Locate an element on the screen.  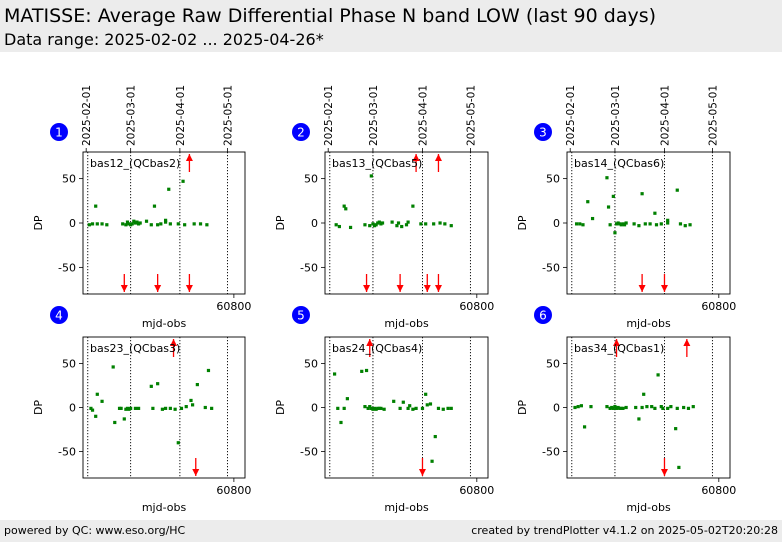
plot-6-y-tick-label-0: 50 is located at coordinates (553, 363).